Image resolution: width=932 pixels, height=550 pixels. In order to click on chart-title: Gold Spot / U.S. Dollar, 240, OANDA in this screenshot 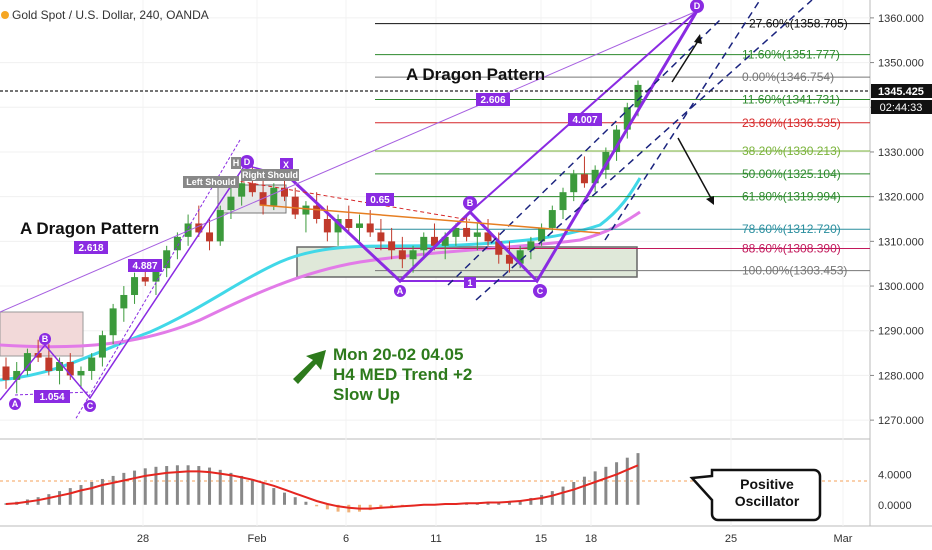, I will do `click(110, 15)`.